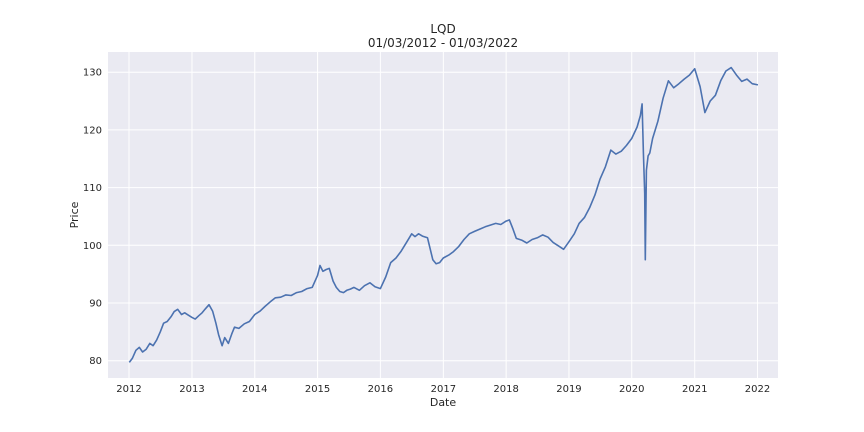 Image resolution: width=864 pixels, height=432 pixels. What do you see at coordinates (254, 389) in the screenshot?
I see `x-tick-label: 2014` at bounding box center [254, 389].